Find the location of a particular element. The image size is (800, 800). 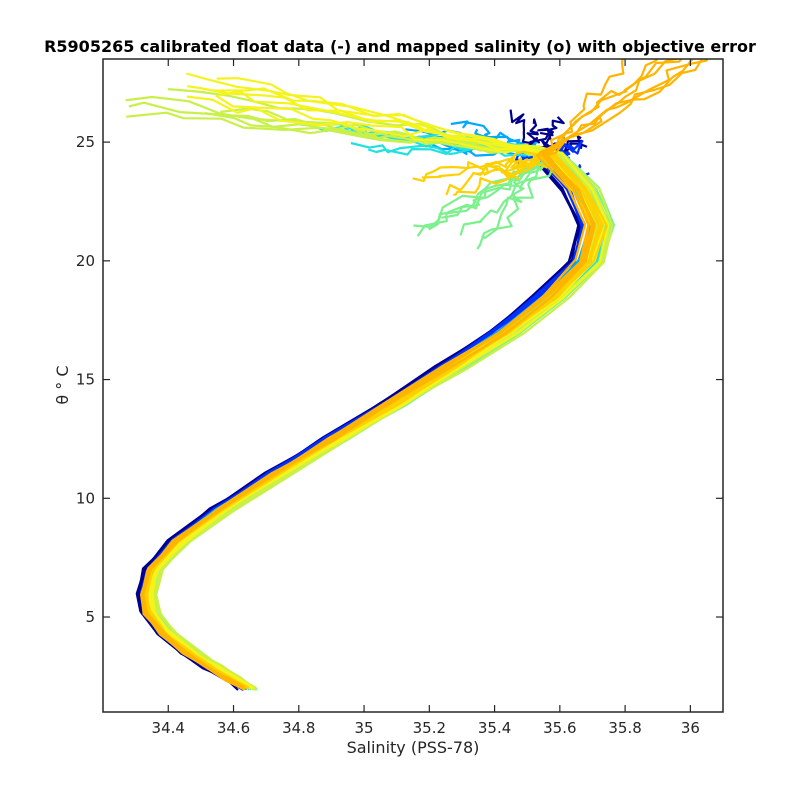

x-tick-label: 35.6 is located at coordinates (559, 728).